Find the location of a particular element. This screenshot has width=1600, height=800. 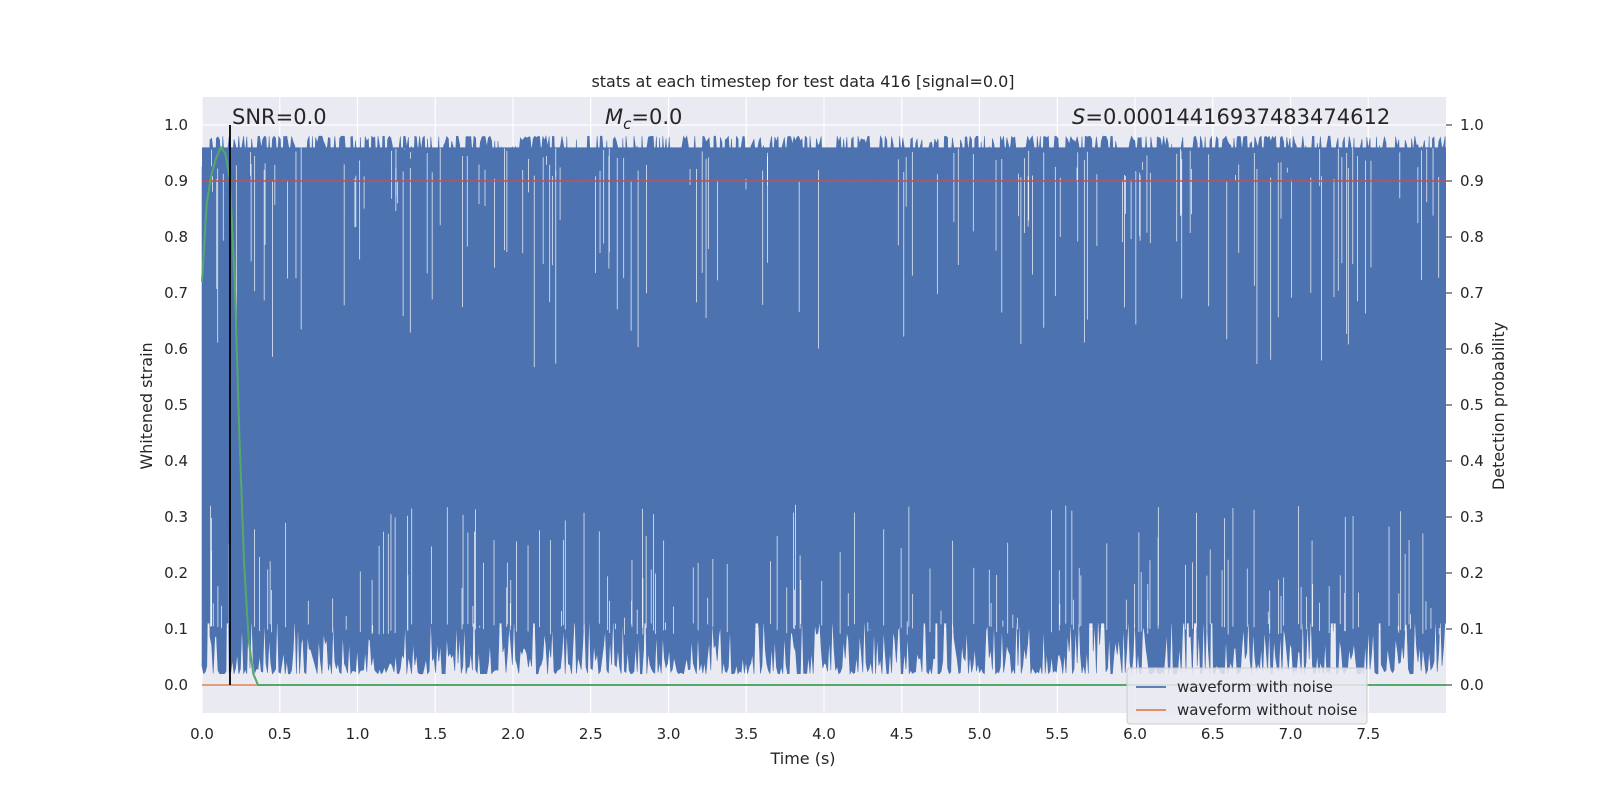

x-tick-label: 1.0 is located at coordinates (358, 734).